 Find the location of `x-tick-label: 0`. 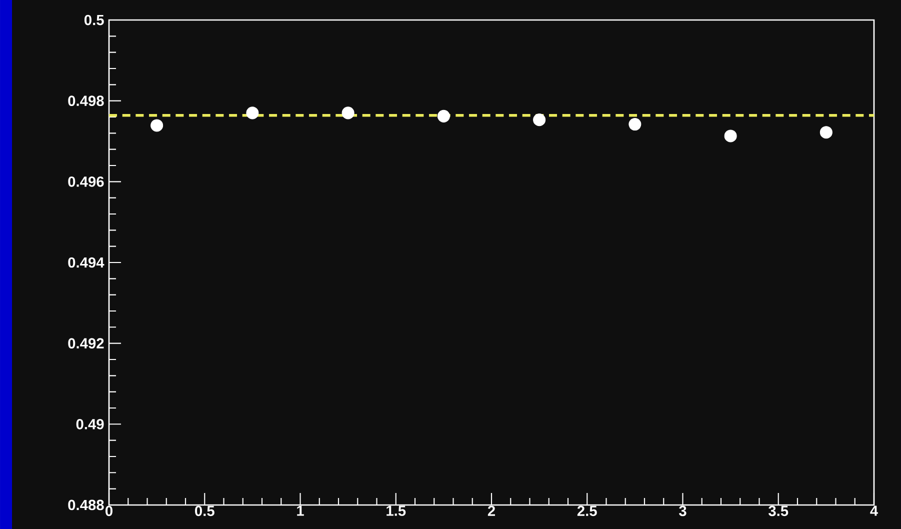

x-tick-label: 0 is located at coordinates (109, 511).